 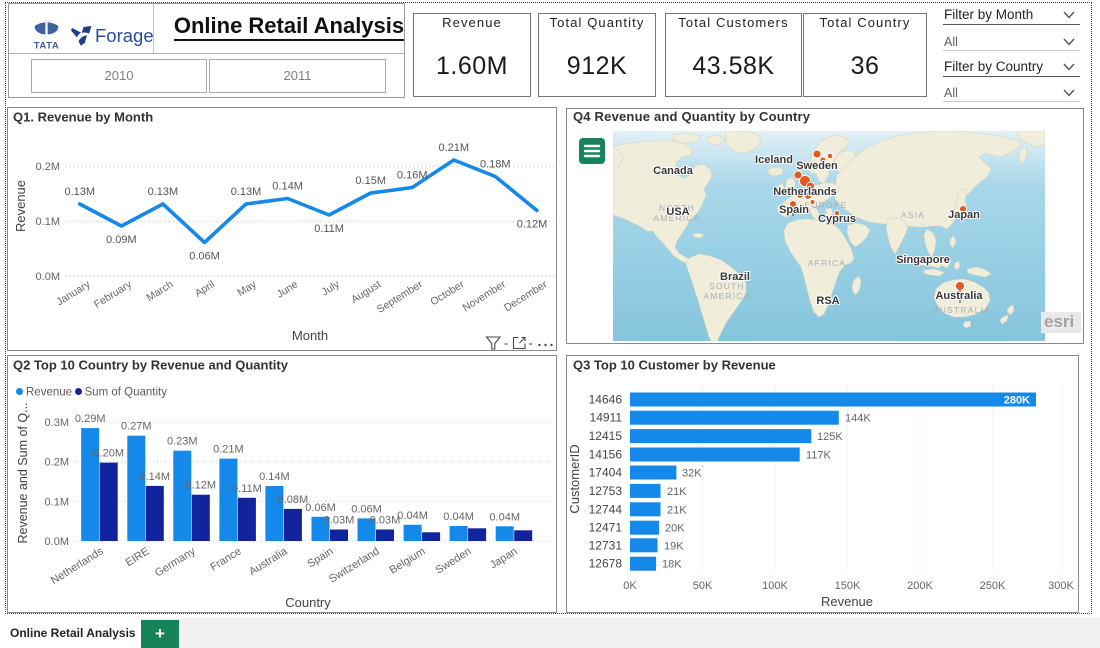 What do you see at coordinates (848, 586) in the screenshot?
I see `svg-text: 150K` at bounding box center [848, 586].